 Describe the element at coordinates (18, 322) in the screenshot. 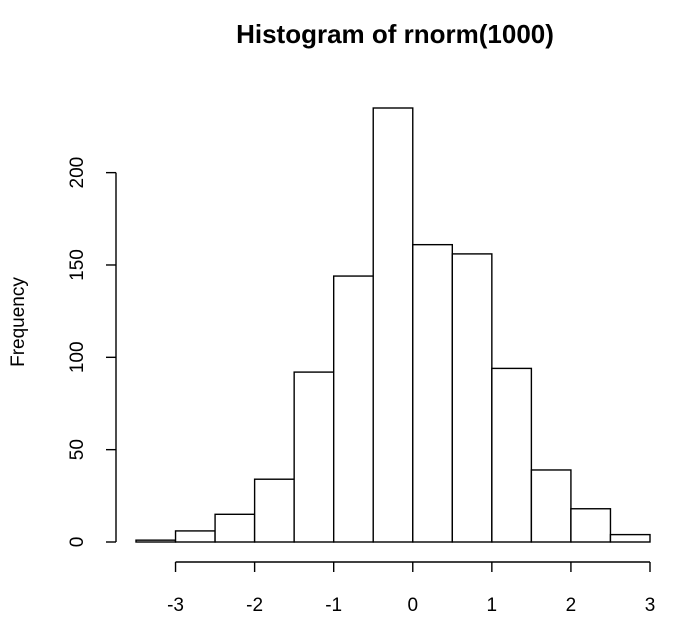

I see `y-axis-label: Frequency` at that location.